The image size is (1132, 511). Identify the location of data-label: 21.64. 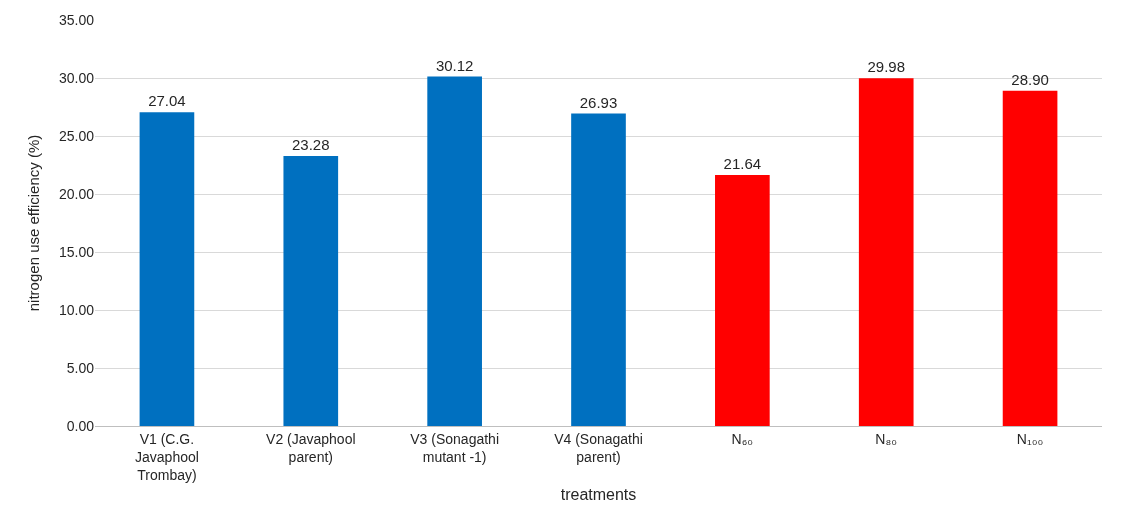
(742, 163).